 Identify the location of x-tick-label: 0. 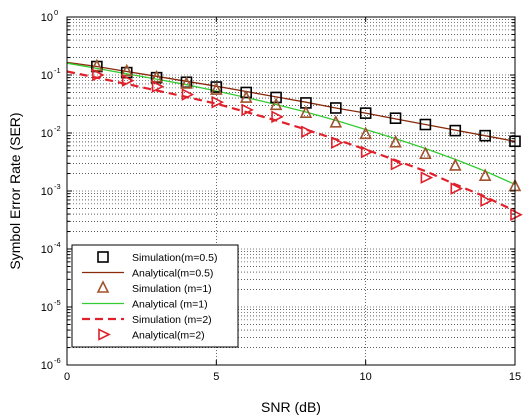
(67, 377).